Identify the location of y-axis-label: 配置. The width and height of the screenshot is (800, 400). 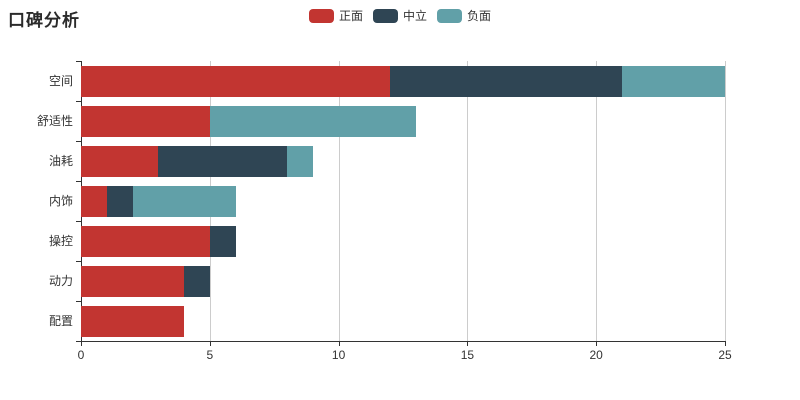
(60, 321).